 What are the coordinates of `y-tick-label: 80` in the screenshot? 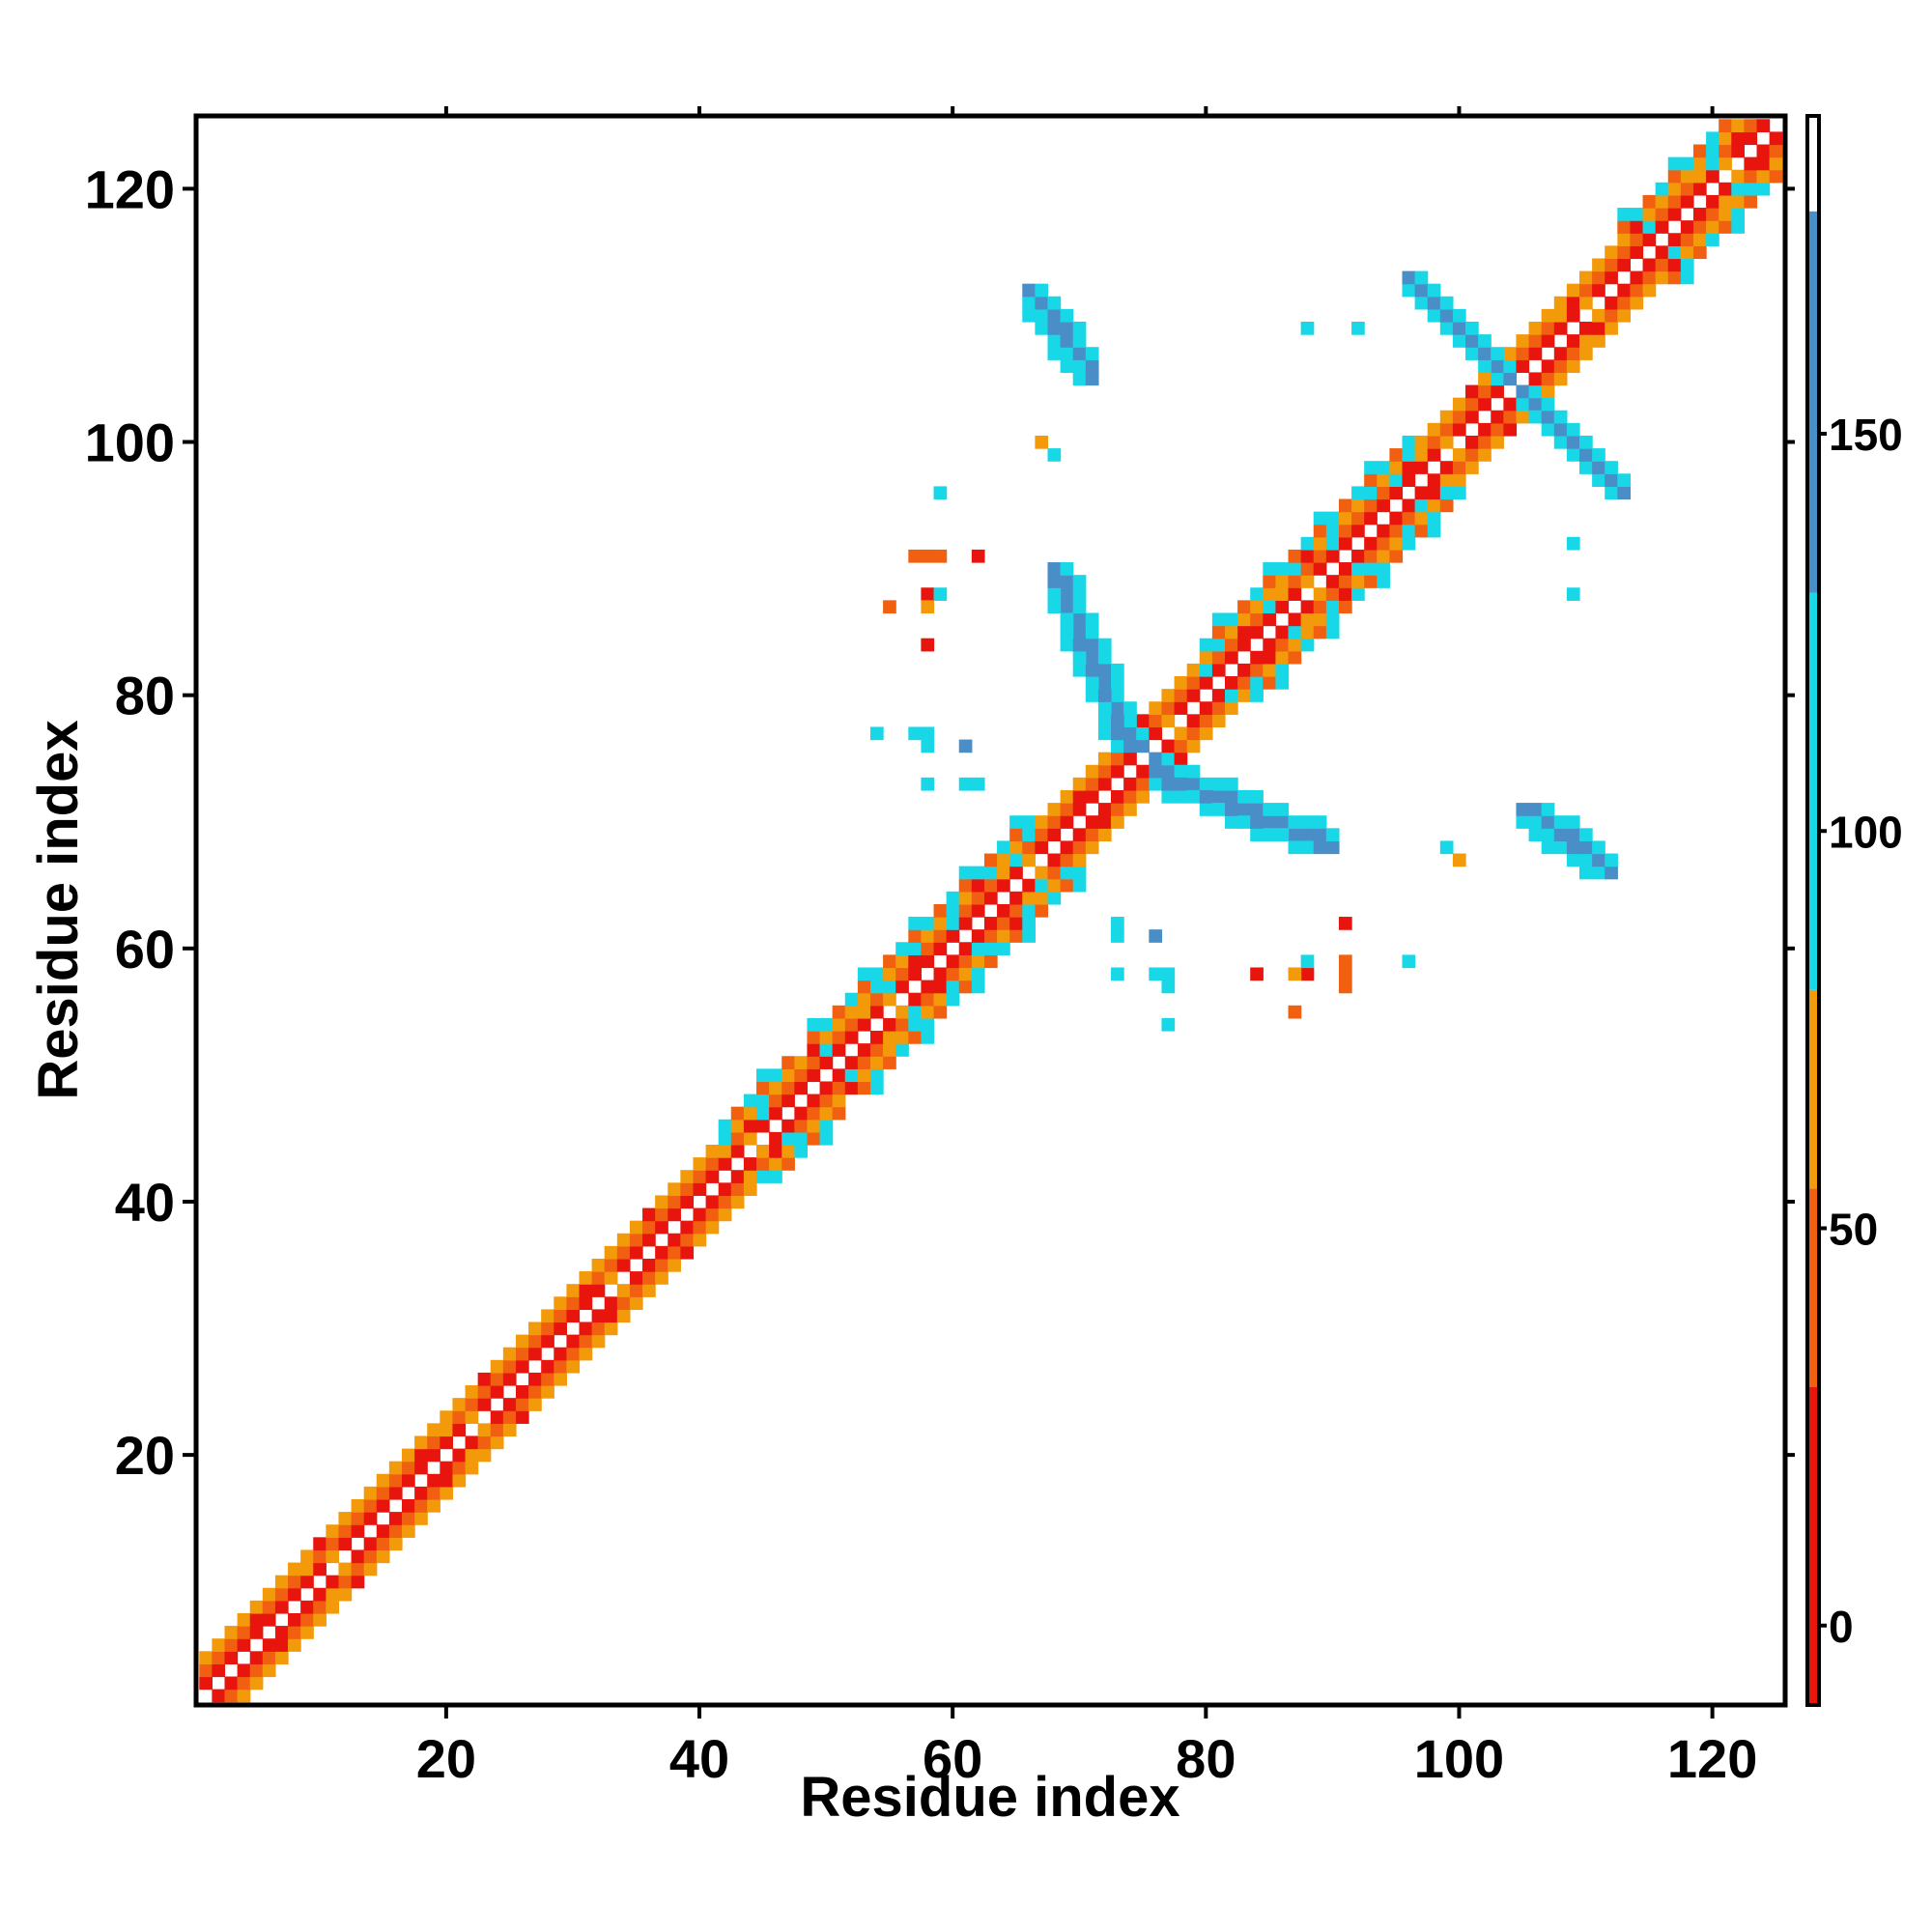 It's located at (145, 696).